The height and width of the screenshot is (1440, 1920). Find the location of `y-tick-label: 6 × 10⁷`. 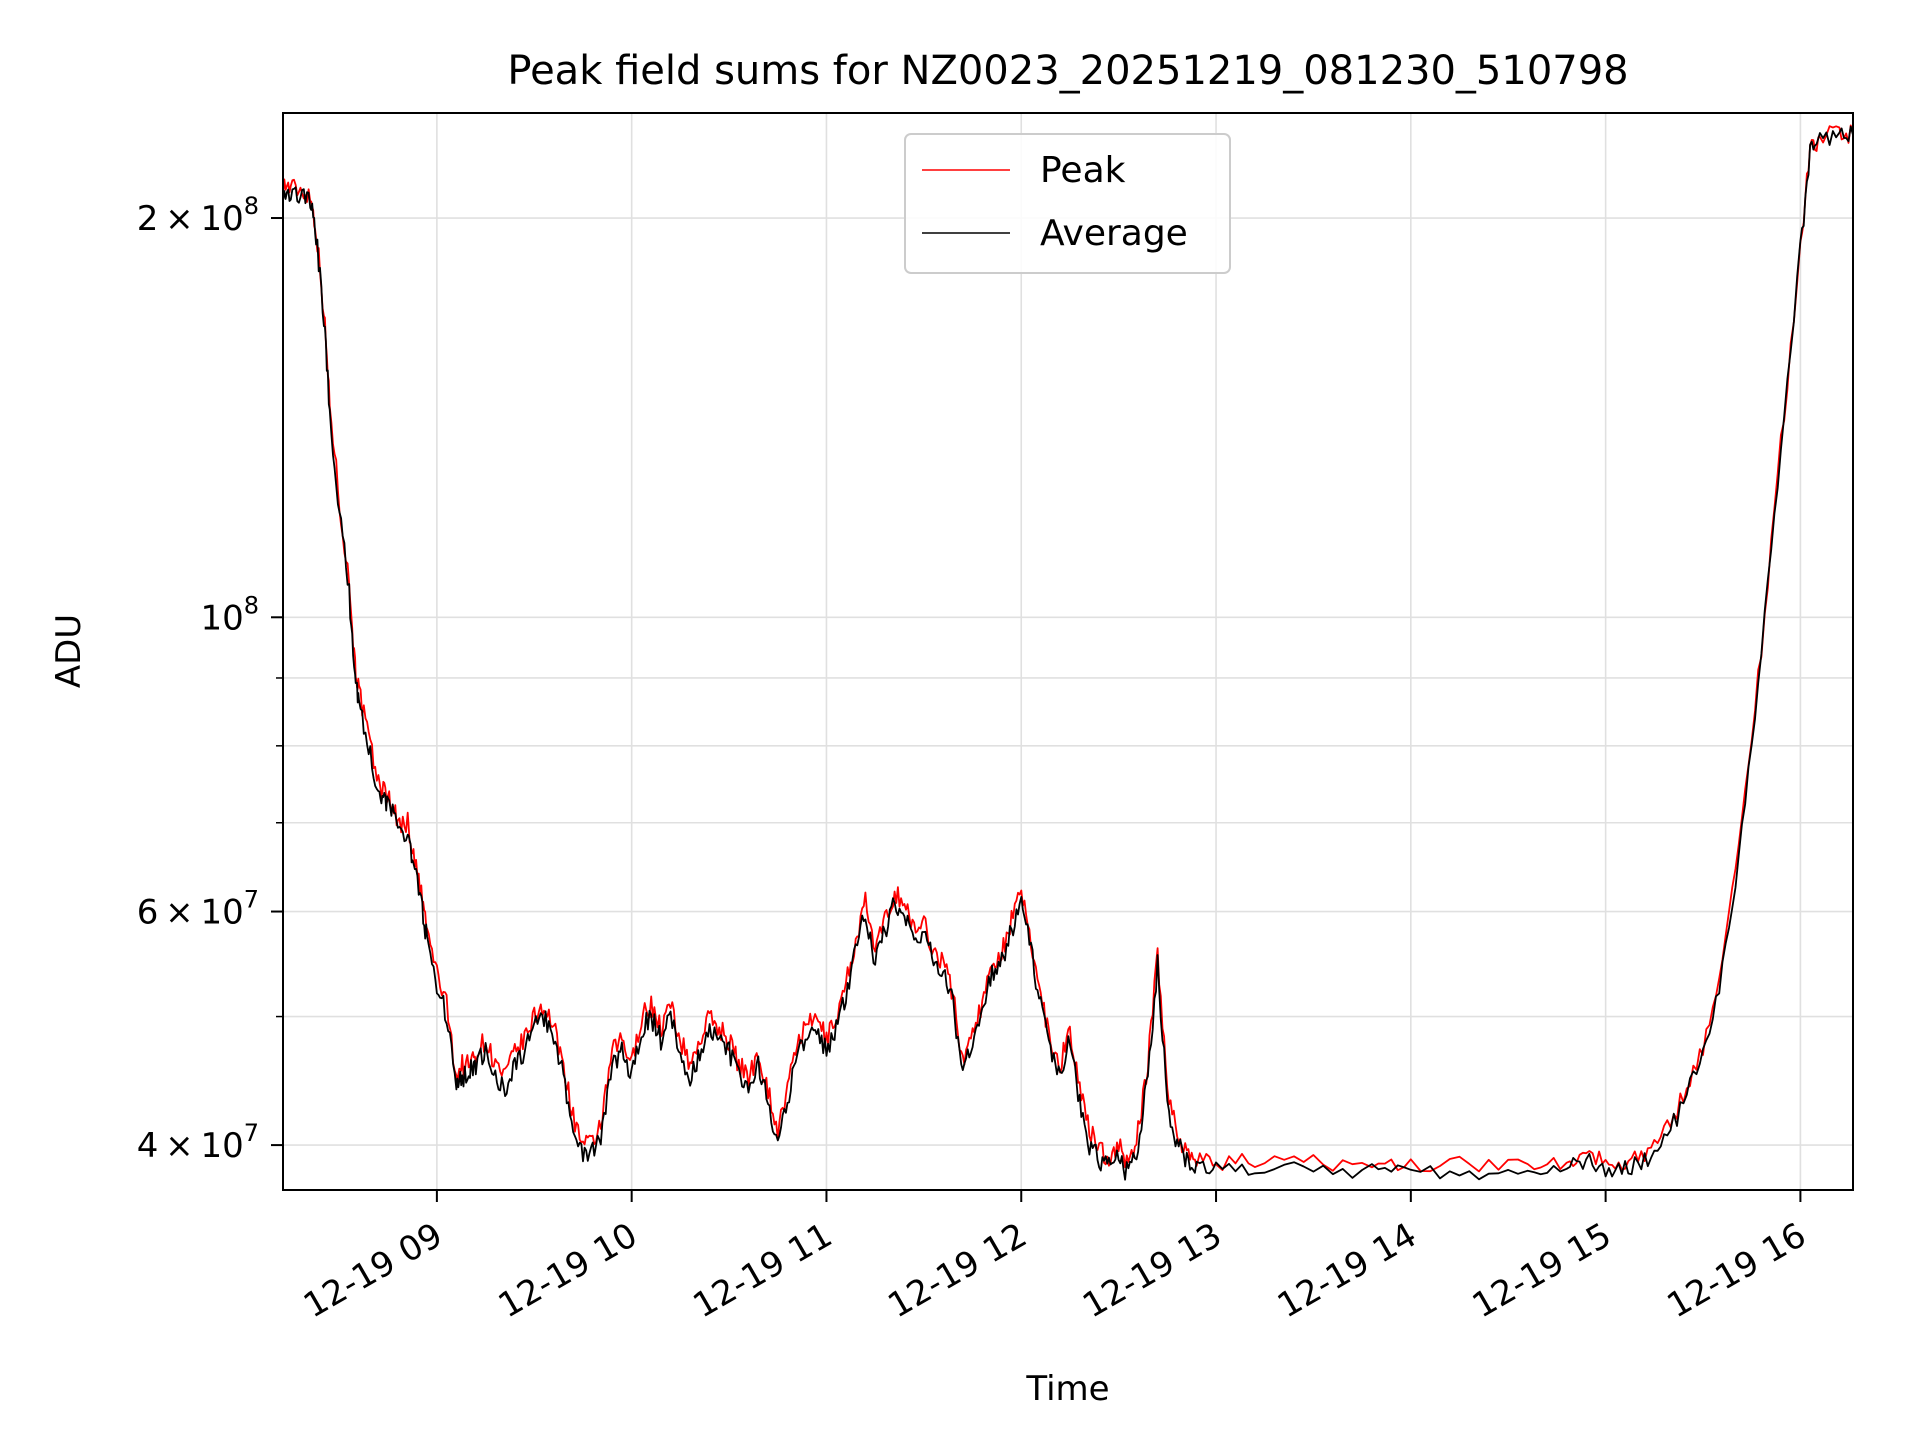

y-tick-label: 6 × 10⁷ is located at coordinates (198, 909).